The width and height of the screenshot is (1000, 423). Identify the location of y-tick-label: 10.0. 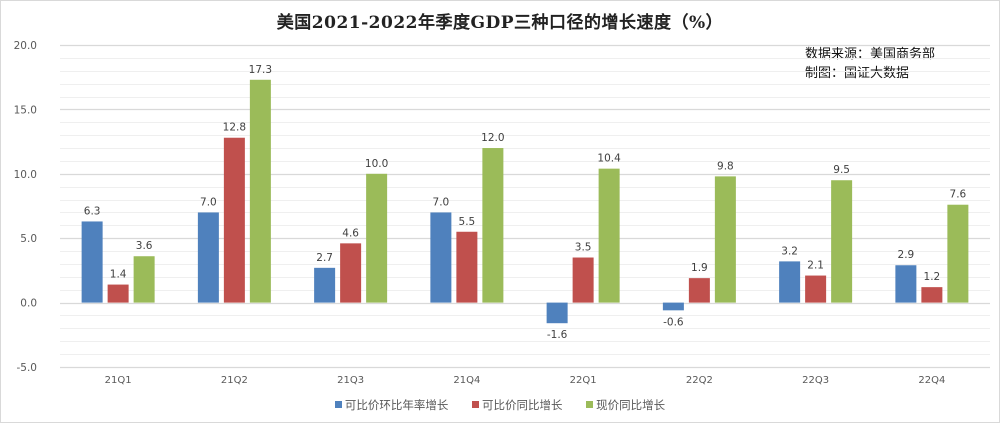
(25, 175).